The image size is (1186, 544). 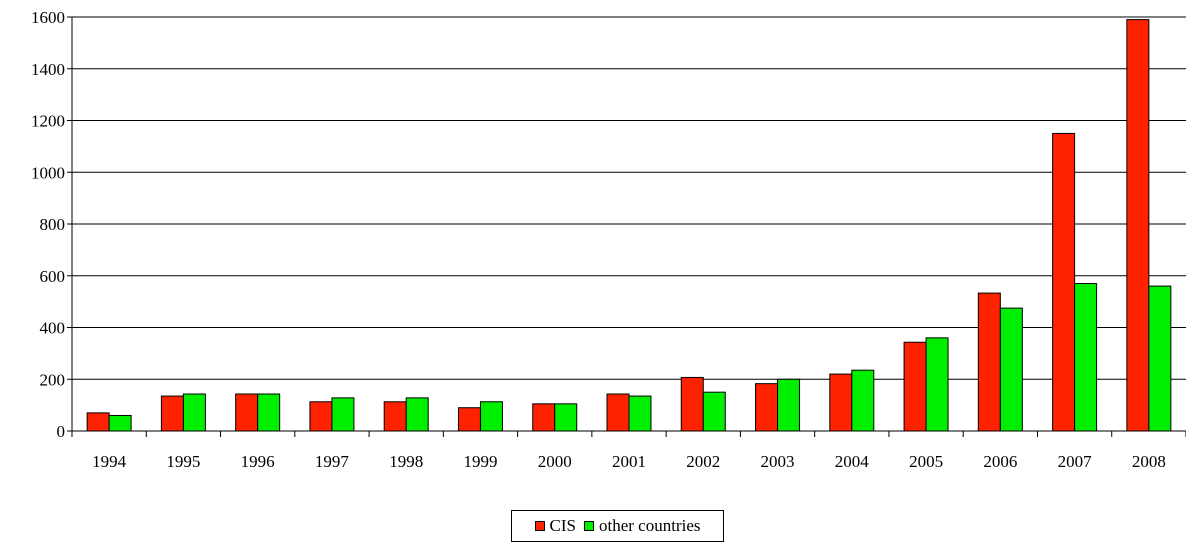 I want to click on bar-other-1994, so click(x=120, y=423).